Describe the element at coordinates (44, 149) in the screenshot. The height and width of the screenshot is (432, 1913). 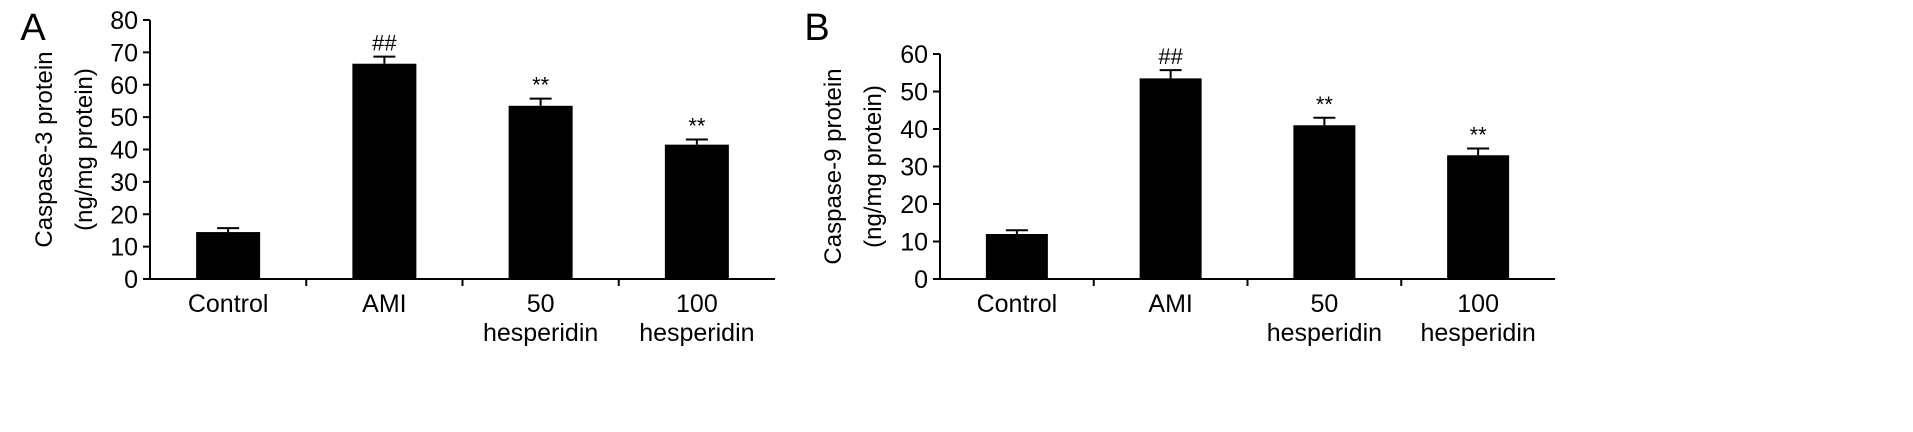
I see `y-axis-title: Caspase-3 protein` at that location.